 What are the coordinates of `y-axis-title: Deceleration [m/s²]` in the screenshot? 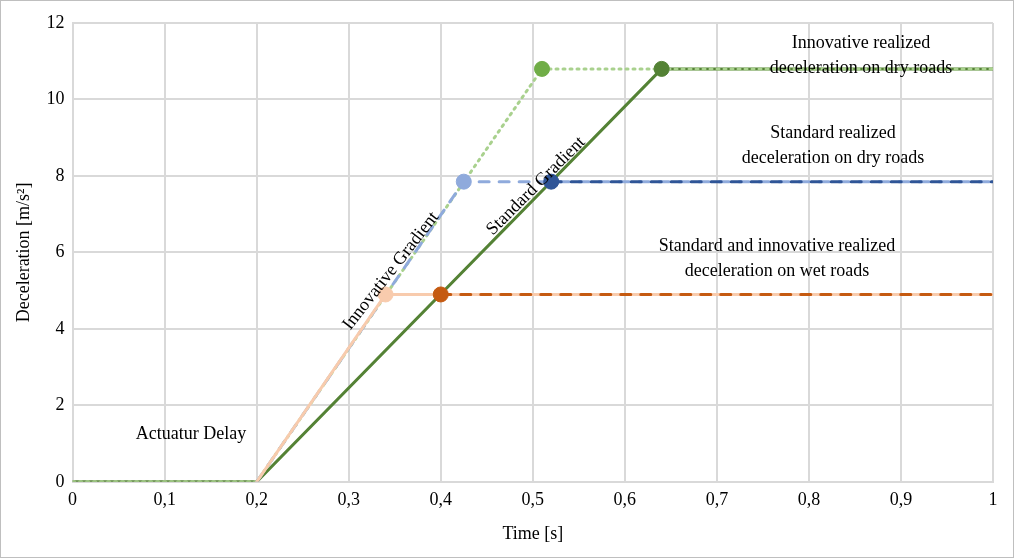 It's located at (22, 252).